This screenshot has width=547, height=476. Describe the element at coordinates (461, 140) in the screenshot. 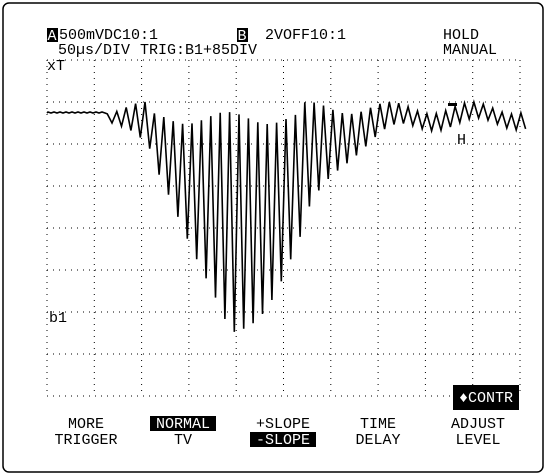

I see `level-marker: H` at that location.